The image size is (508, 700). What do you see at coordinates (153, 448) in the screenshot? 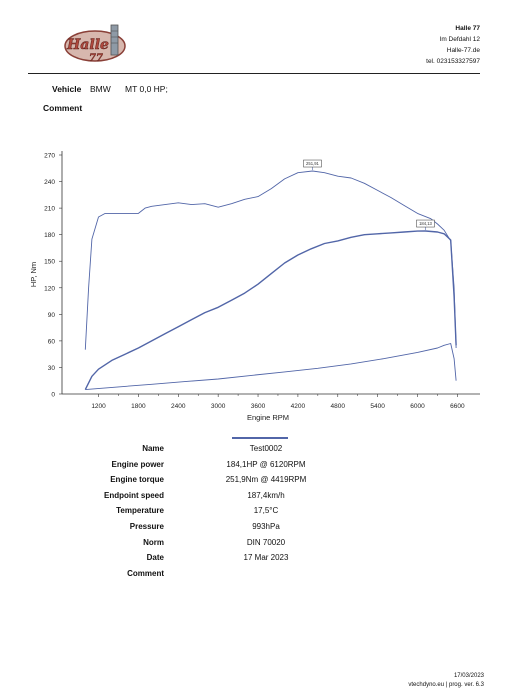
I see `result-key: Name` at bounding box center [153, 448].